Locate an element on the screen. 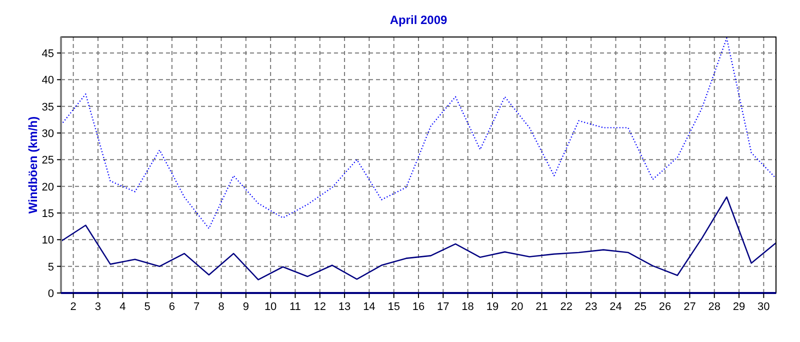  x-tick-label: 30 is located at coordinates (764, 307).